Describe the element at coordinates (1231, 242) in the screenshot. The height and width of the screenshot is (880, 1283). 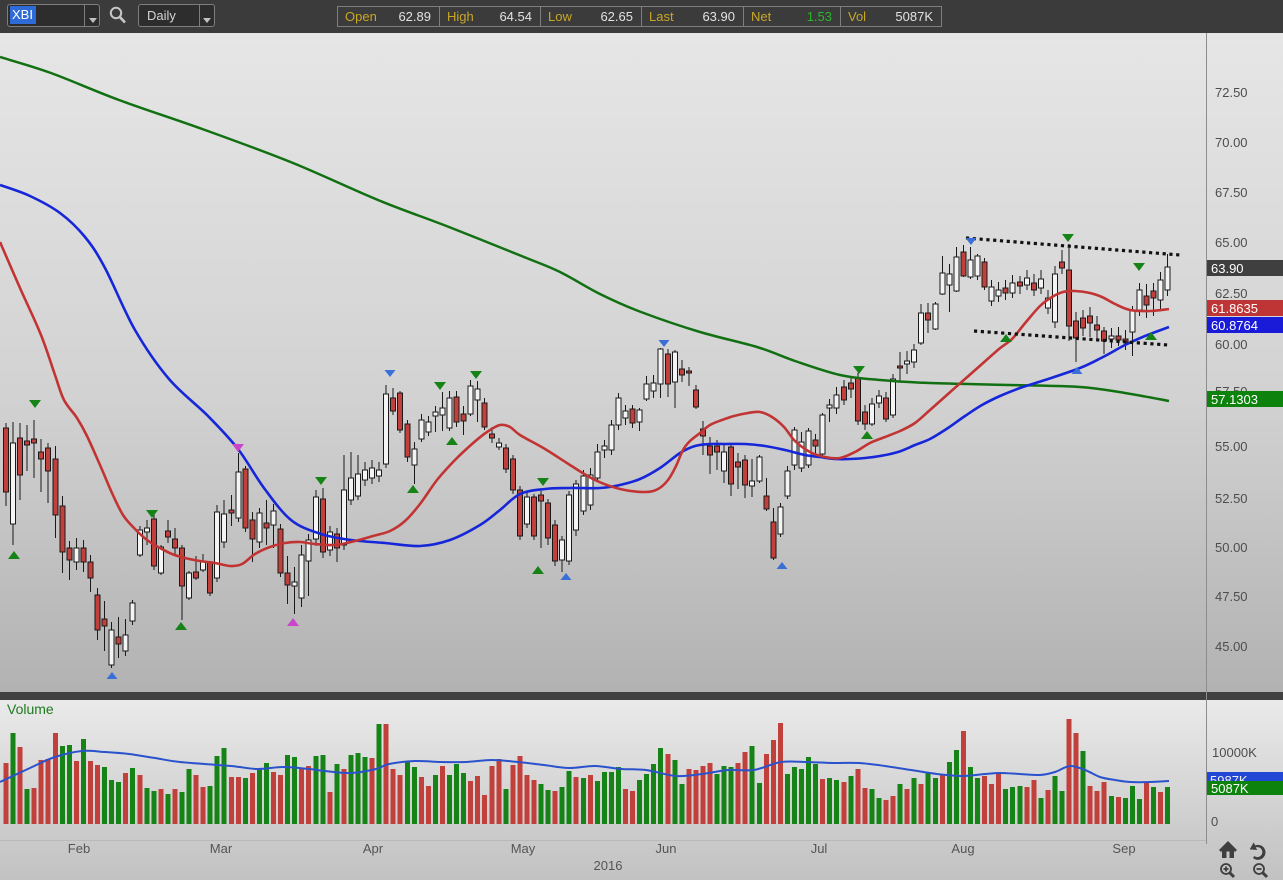
I see `svg-text: 65.00` at that location.